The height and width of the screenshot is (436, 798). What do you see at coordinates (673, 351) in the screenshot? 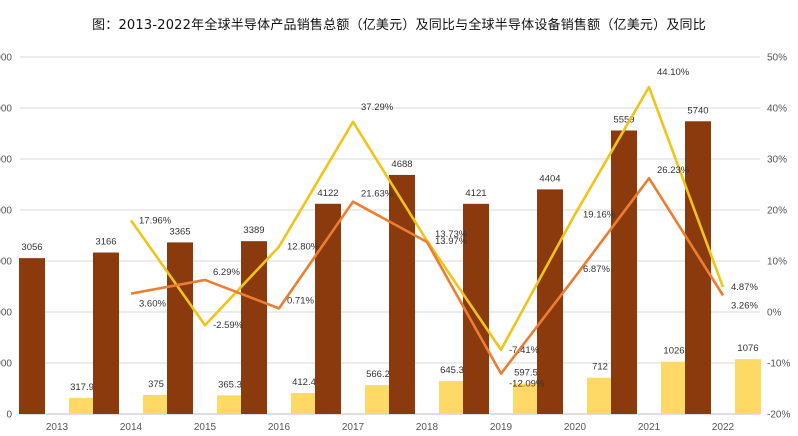
I see `bar-label-equipment-sales: 1026` at bounding box center [673, 351].